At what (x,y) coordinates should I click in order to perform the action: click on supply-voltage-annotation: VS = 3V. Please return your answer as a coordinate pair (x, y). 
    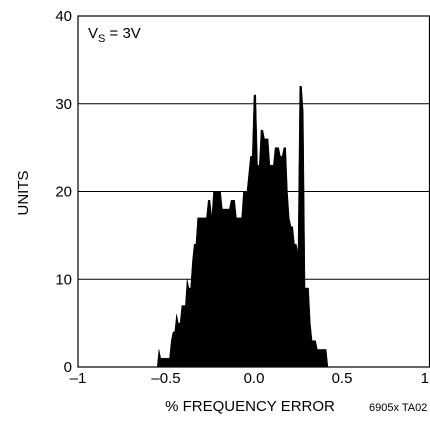
    Looking at the image, I should click on (114, 35).